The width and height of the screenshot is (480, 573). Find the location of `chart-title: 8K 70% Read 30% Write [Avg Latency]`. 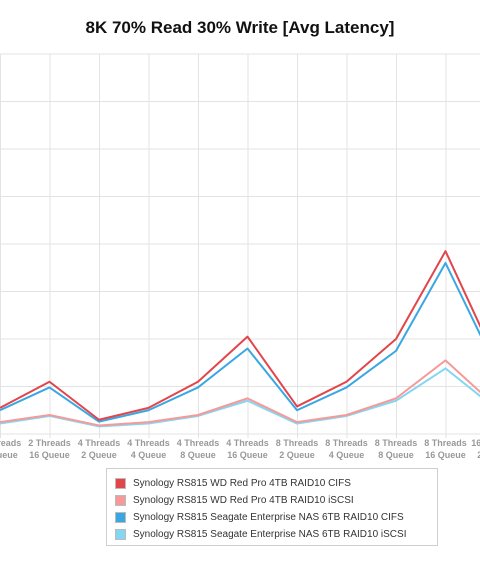

chart-title: 8K 70% Read 30% Write [Avg Latency] is located at coordinates (240, 27).